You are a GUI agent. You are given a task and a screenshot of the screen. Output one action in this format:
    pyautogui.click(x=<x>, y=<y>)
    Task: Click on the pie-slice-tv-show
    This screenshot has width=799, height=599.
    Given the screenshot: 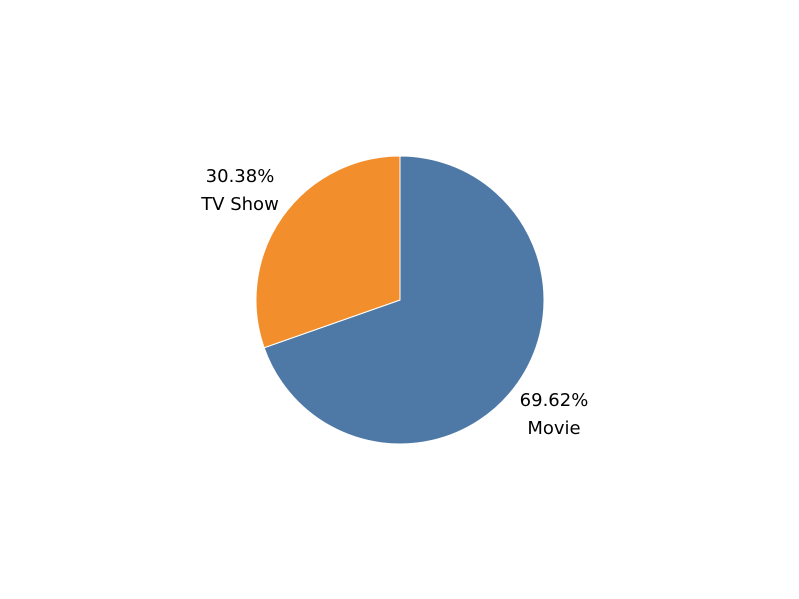 What is the action you would take?
    pyautogui.click(x=328, y=252)
    